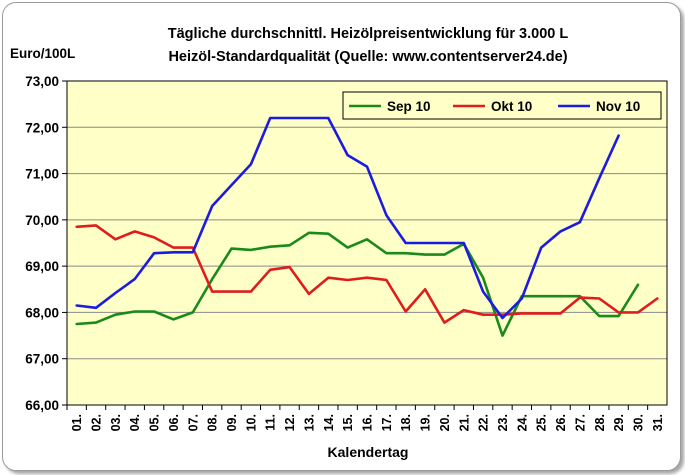  What do you see at coordinates (42, 81) in the screenshot?
I see `y-tick-label: 73,00` at bounding box center [42, 81].